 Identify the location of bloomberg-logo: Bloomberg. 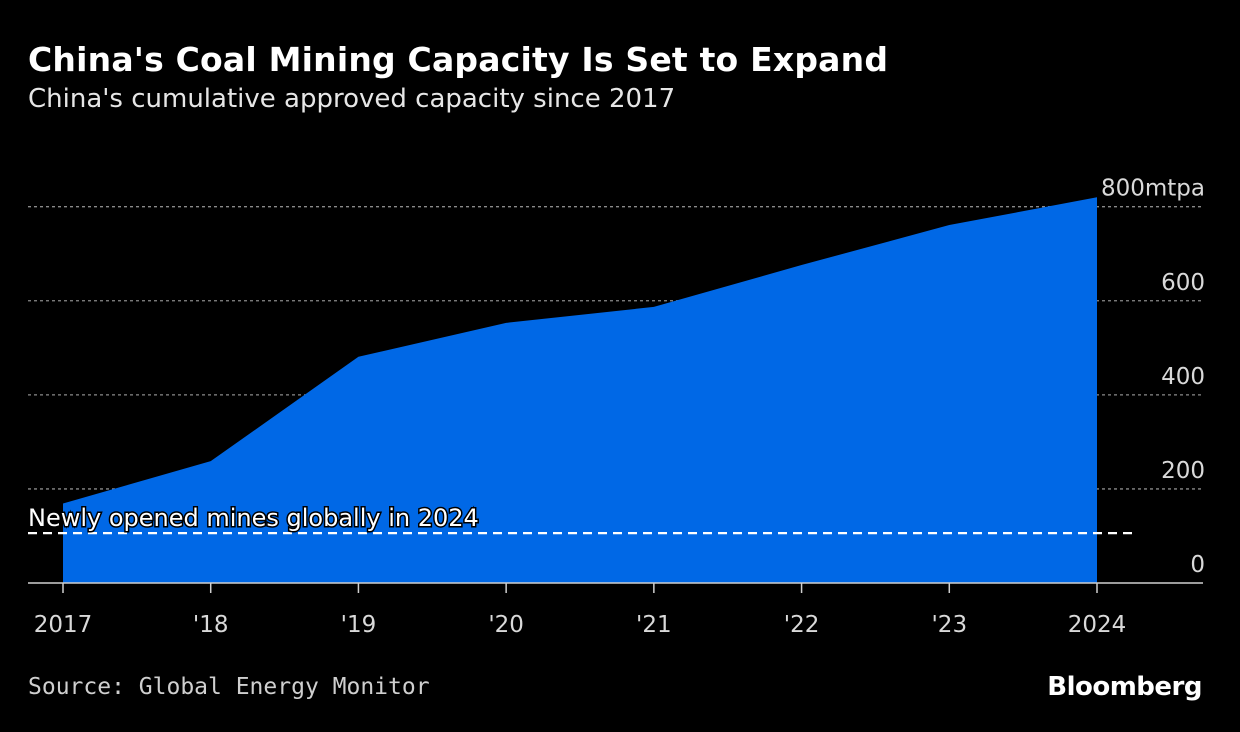
(1124, 687).